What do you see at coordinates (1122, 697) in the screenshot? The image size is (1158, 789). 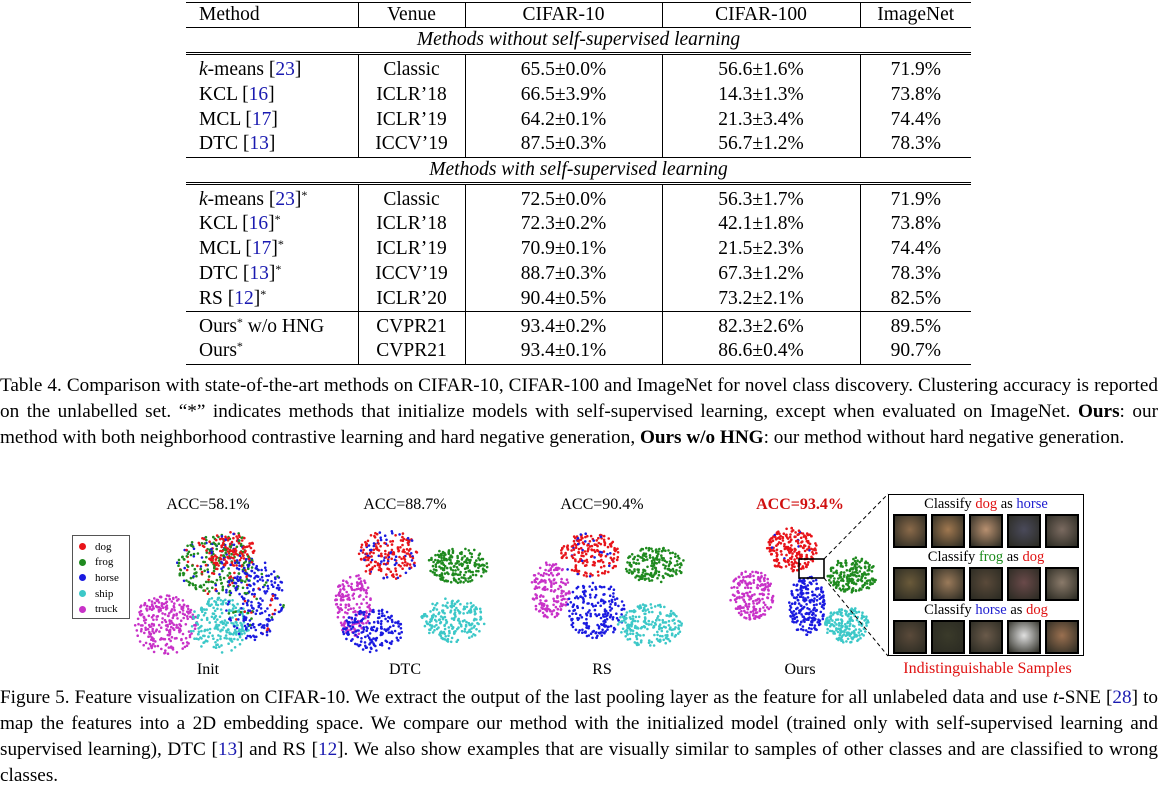 I see `citation-link: 28` at bounding box center [1122, 697].